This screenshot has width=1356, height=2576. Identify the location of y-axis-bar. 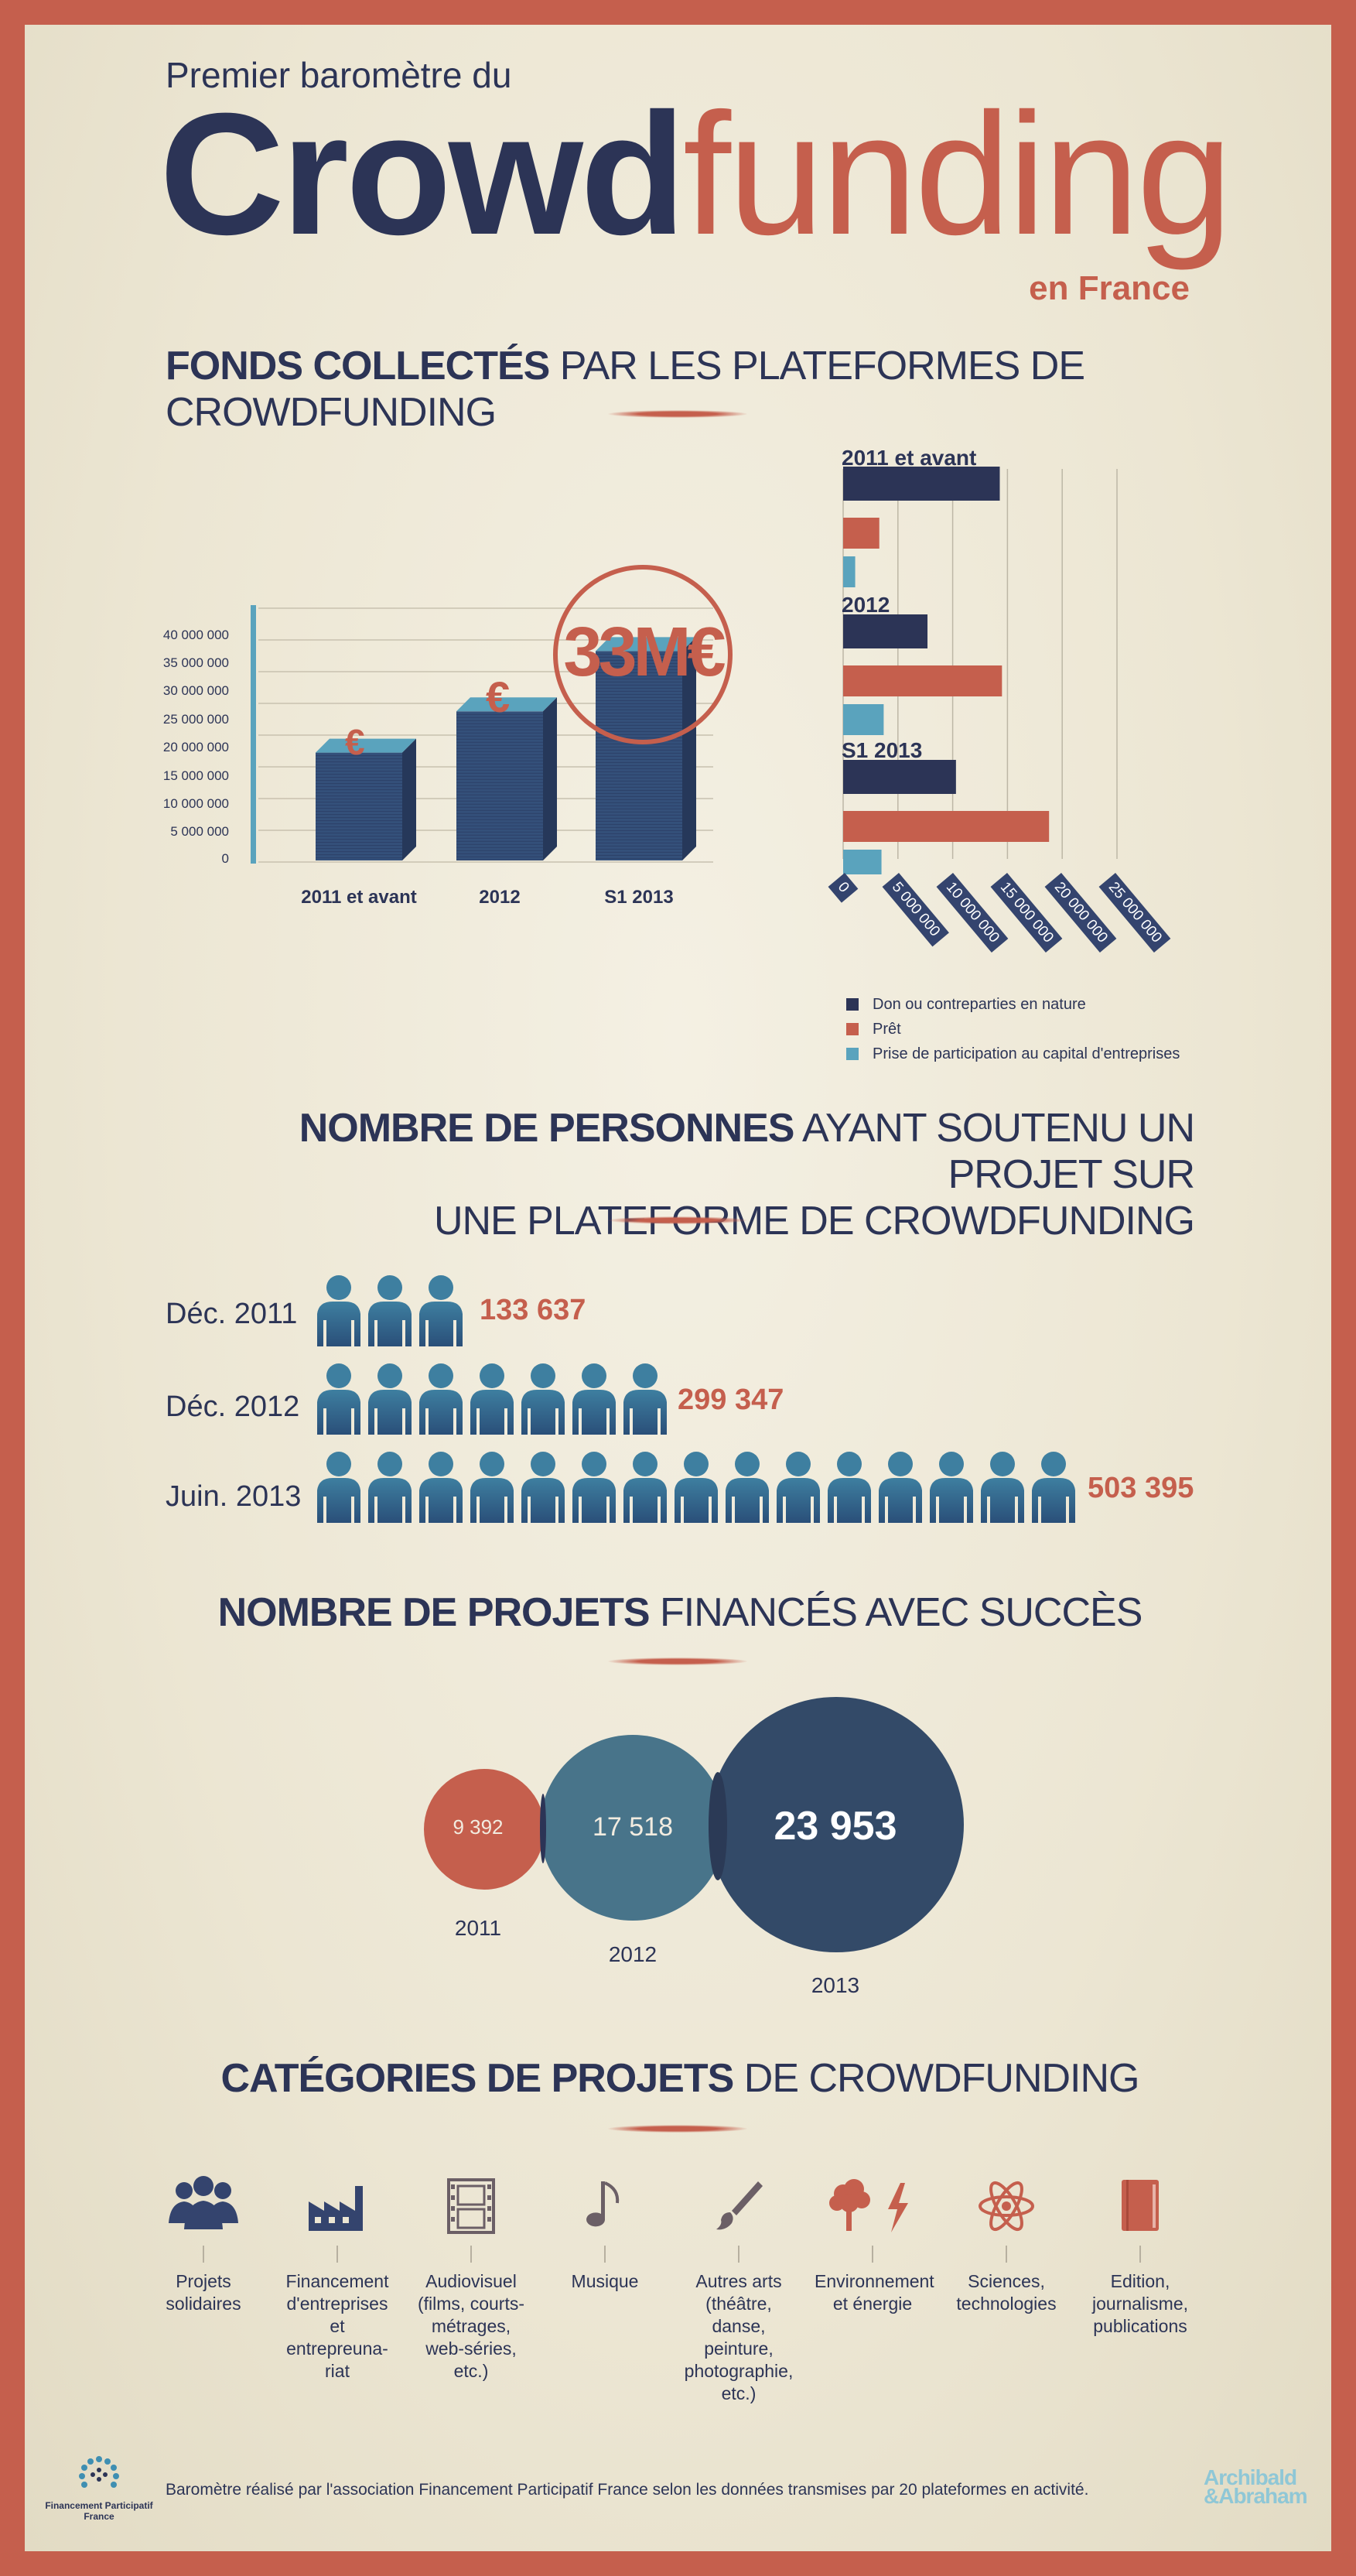
(254, 735).